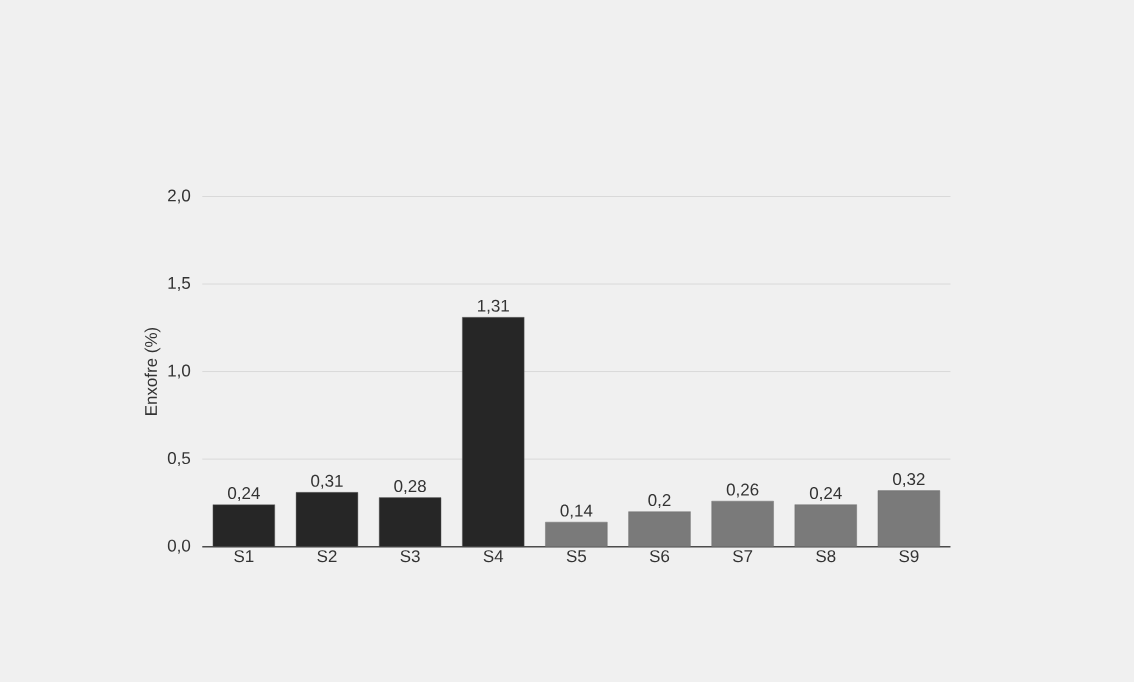 The height and width of the screenshot is (682, 1134). What do you see at coordinates (493, 306) in the screenshot?
I see `data-label: 1,31` at bounding box center [493, 306].